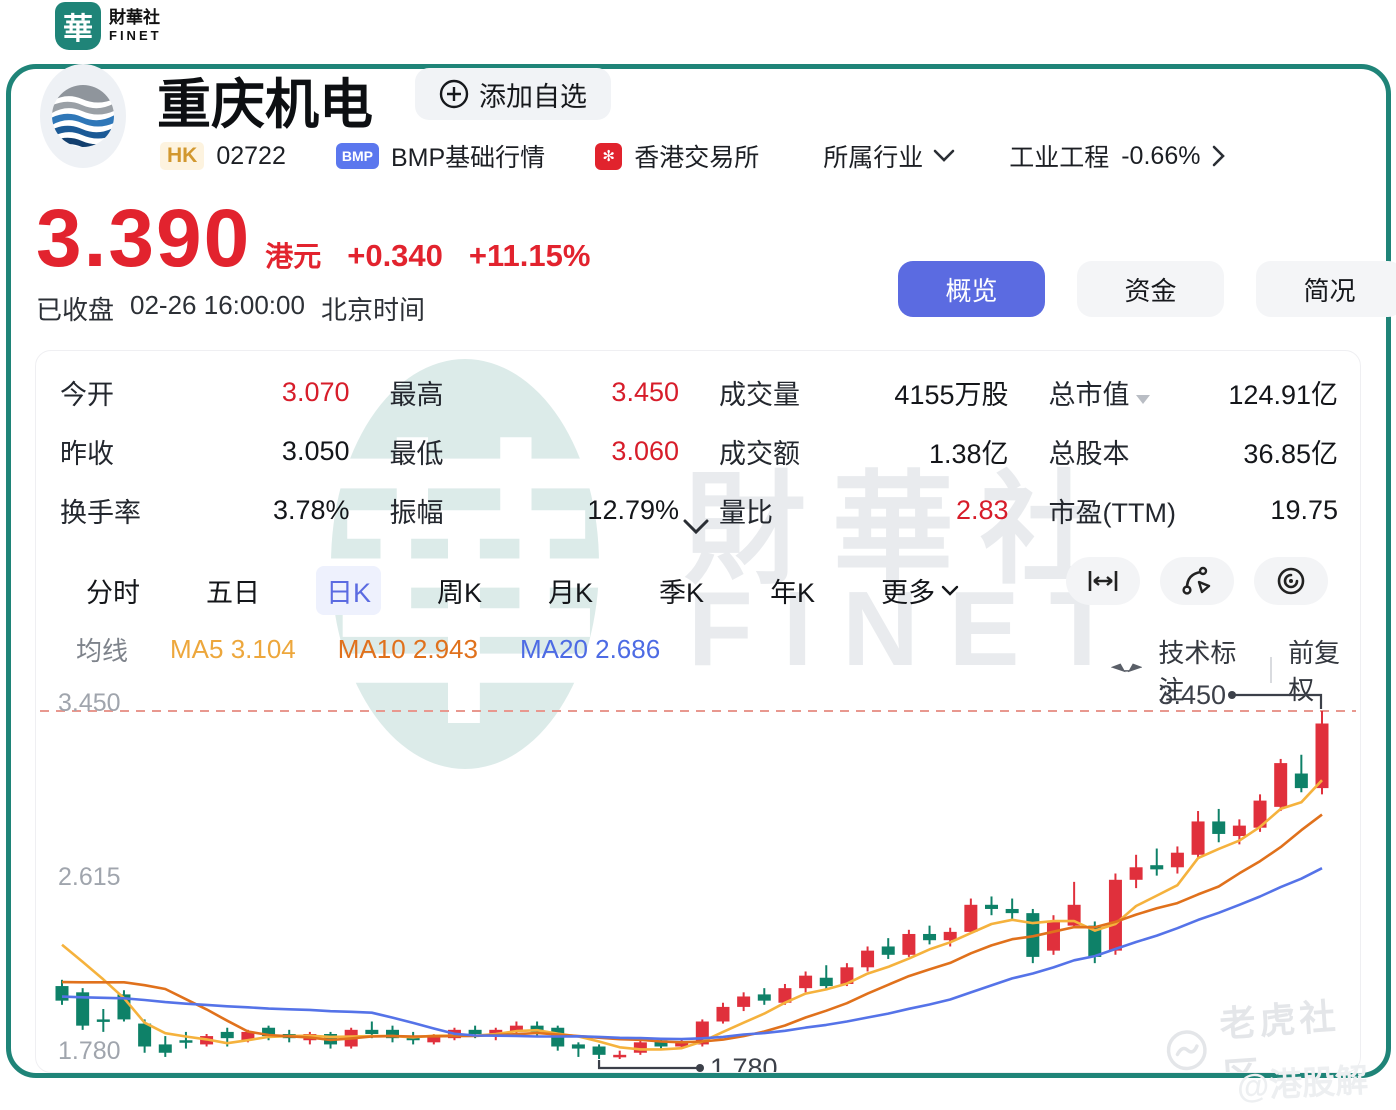 The height and width of the screenshot is (1110, 1396). I want to click on chart-period-tabs: 分时 五日 日K 周K 月K 季K 年K 更多, so click(522, 590).